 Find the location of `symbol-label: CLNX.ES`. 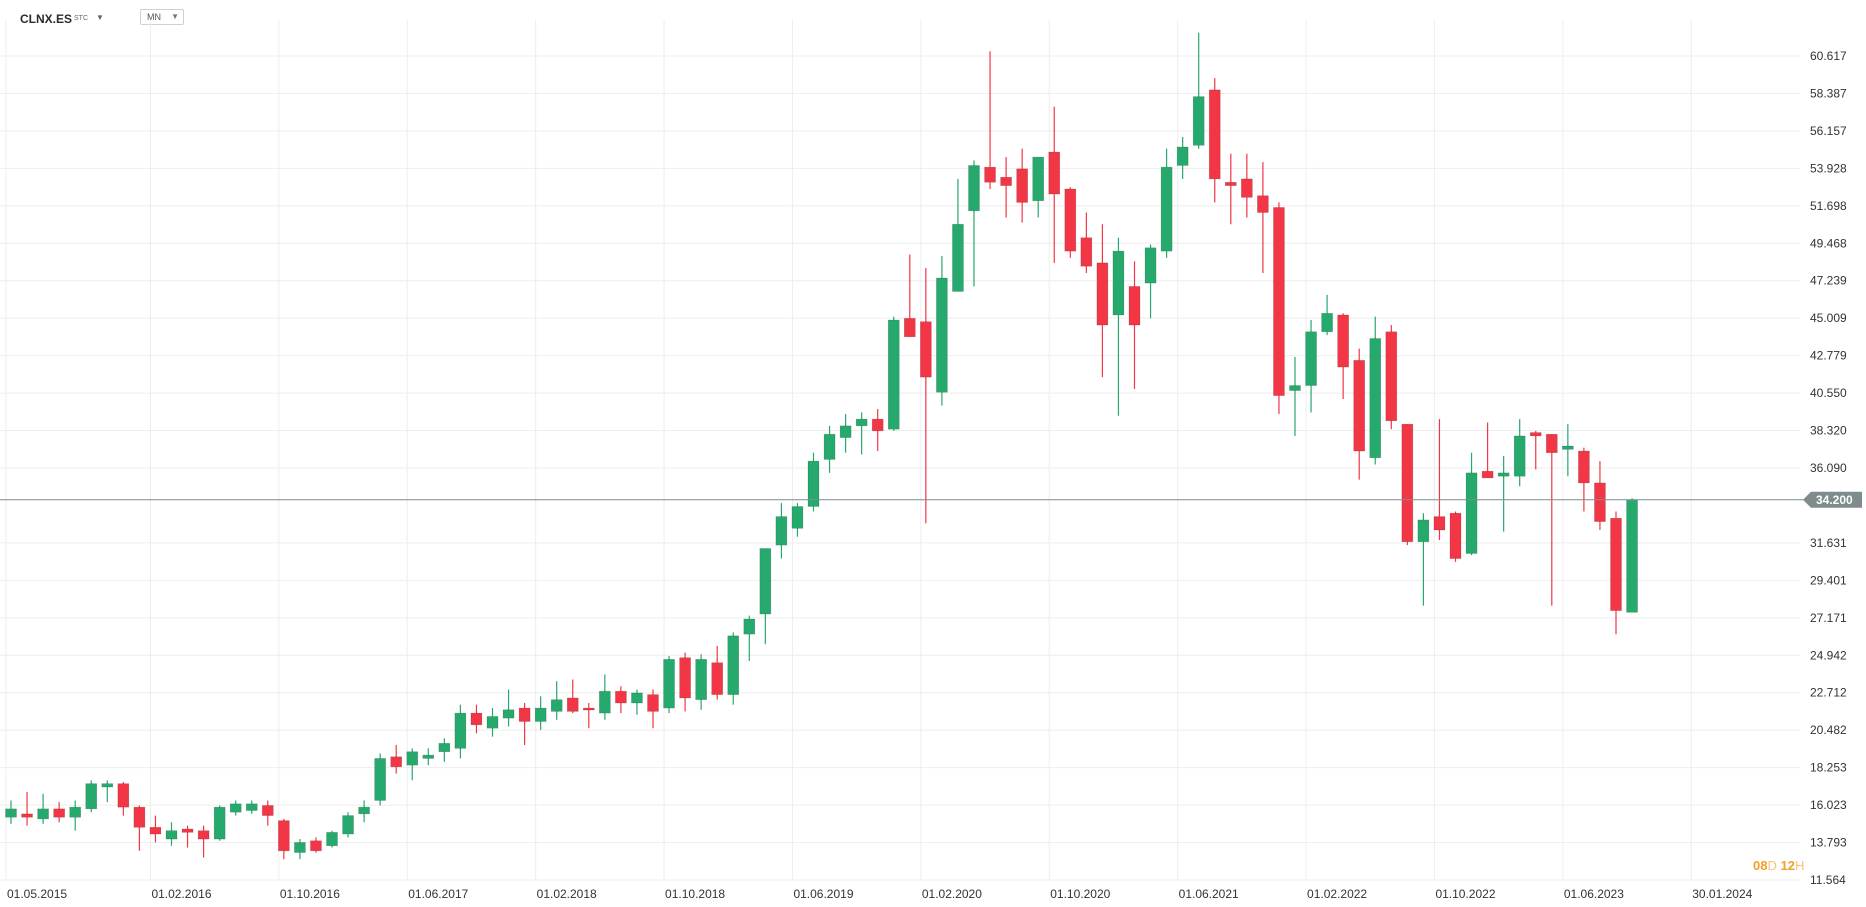

symbol-label: CLNX.ES is located at coordinates (46, 19).